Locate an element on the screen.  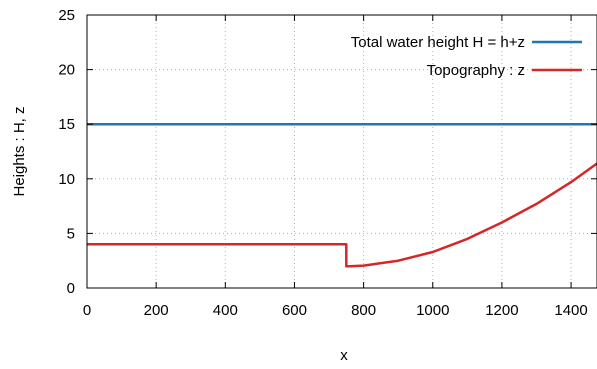
x-tick-label: 600 is located at coordinates (294, 310).